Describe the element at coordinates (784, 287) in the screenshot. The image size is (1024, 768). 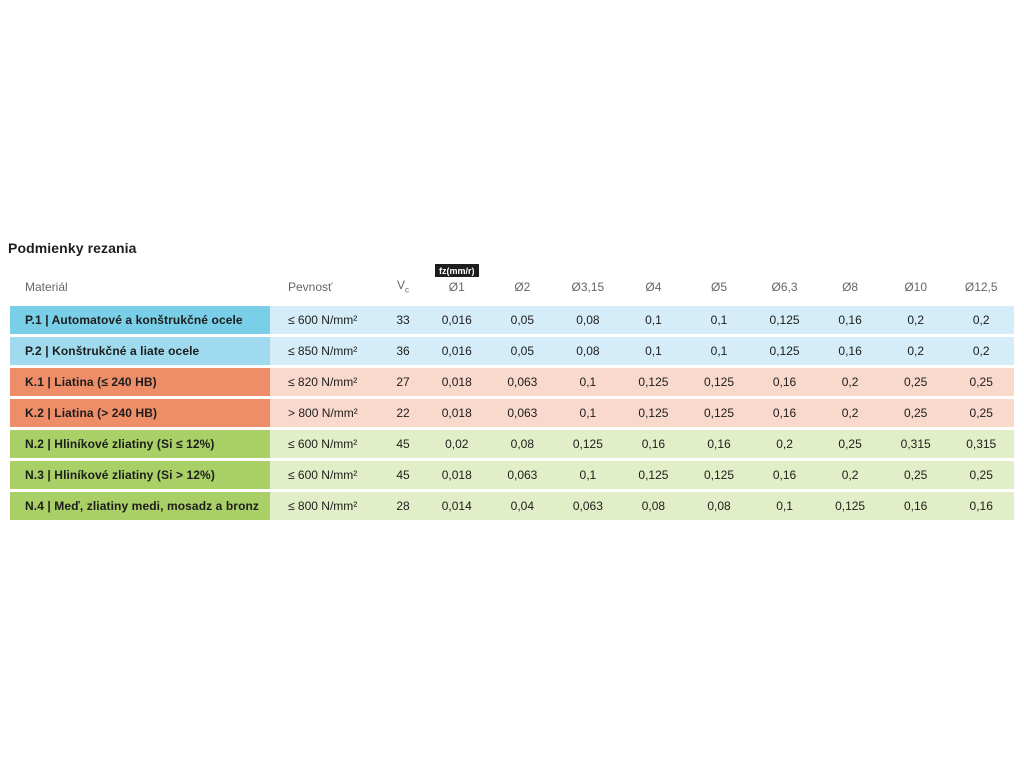
I see `diameter-label: Ø6,3` at that location.